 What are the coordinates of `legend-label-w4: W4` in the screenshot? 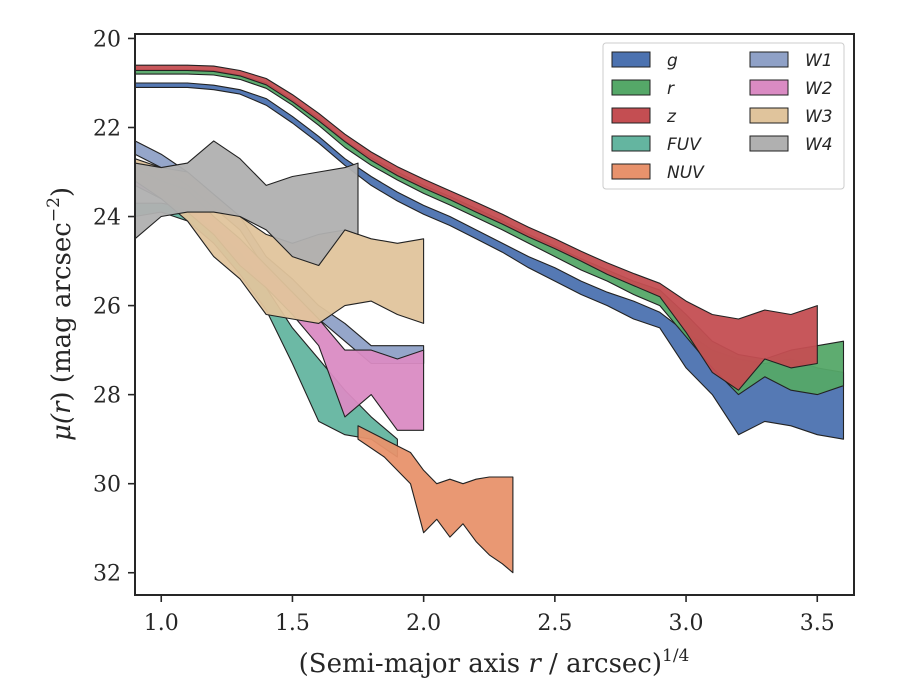 It's located at (819, 145).